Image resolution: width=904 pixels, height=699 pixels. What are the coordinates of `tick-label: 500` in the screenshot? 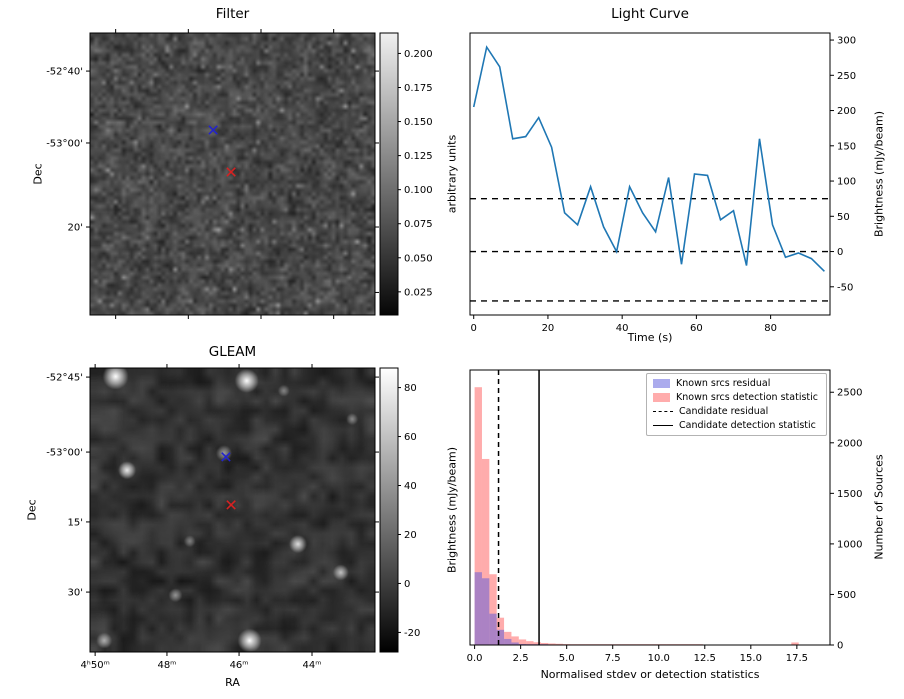 It's located at (846, 595).